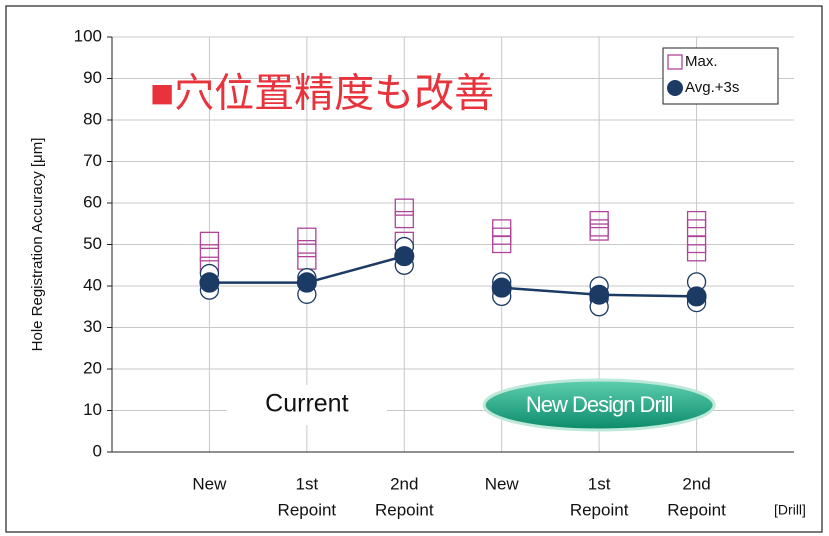 The height and width of the screenshot is (536, 829). What do you see at coordinates (92, 77) in the screenshot?
I see `y-tick-label: 90` at bounding box center [92, 77].